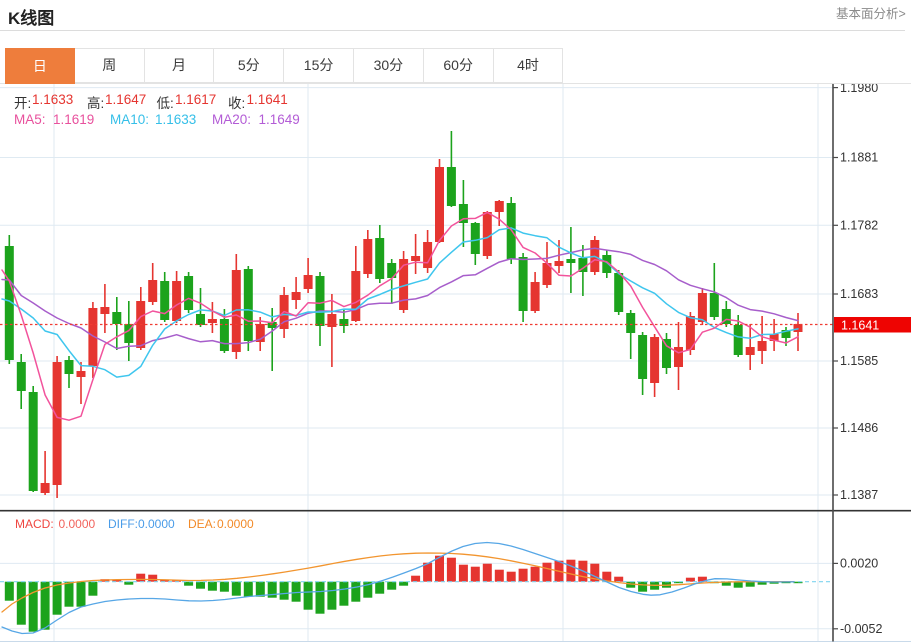 The width and height of the screenshot is (911, 644). What do you see at coordinates (859, 428) in the screenshot?
I see `svg-text: 1.1486` at bounding box center [859, 428].